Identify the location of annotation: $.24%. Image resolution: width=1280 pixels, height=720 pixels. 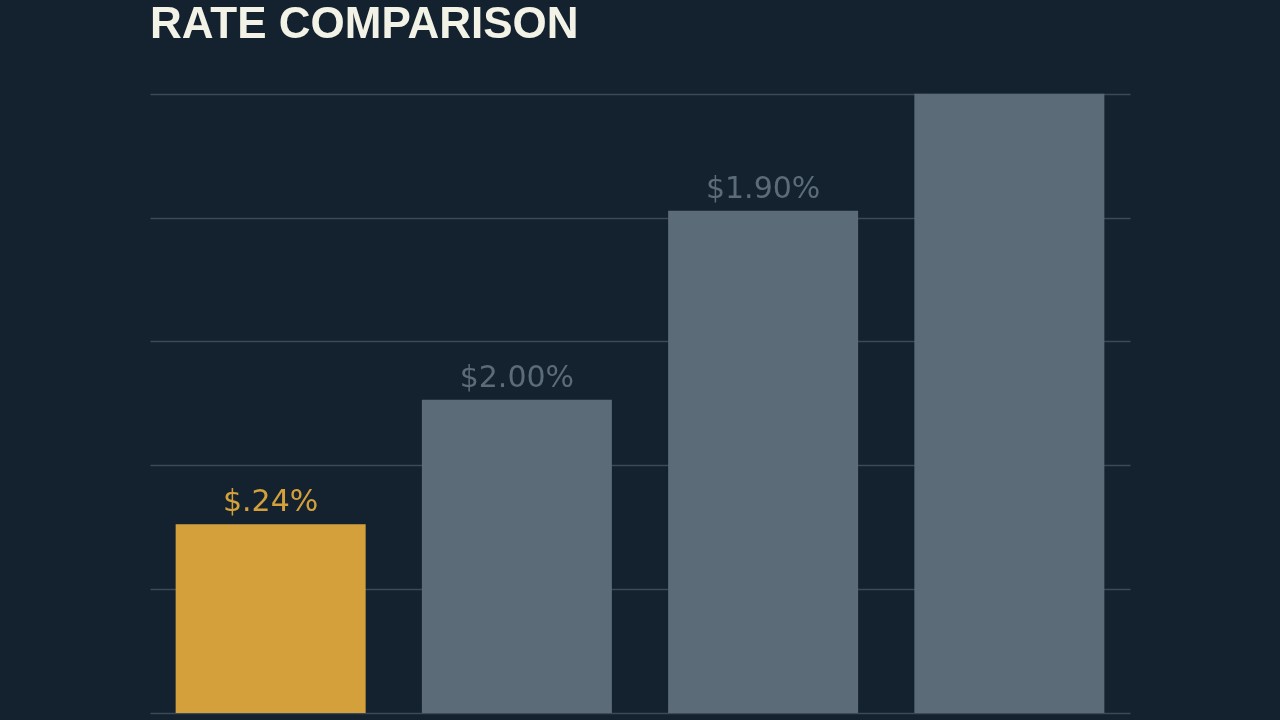
(271, 501).